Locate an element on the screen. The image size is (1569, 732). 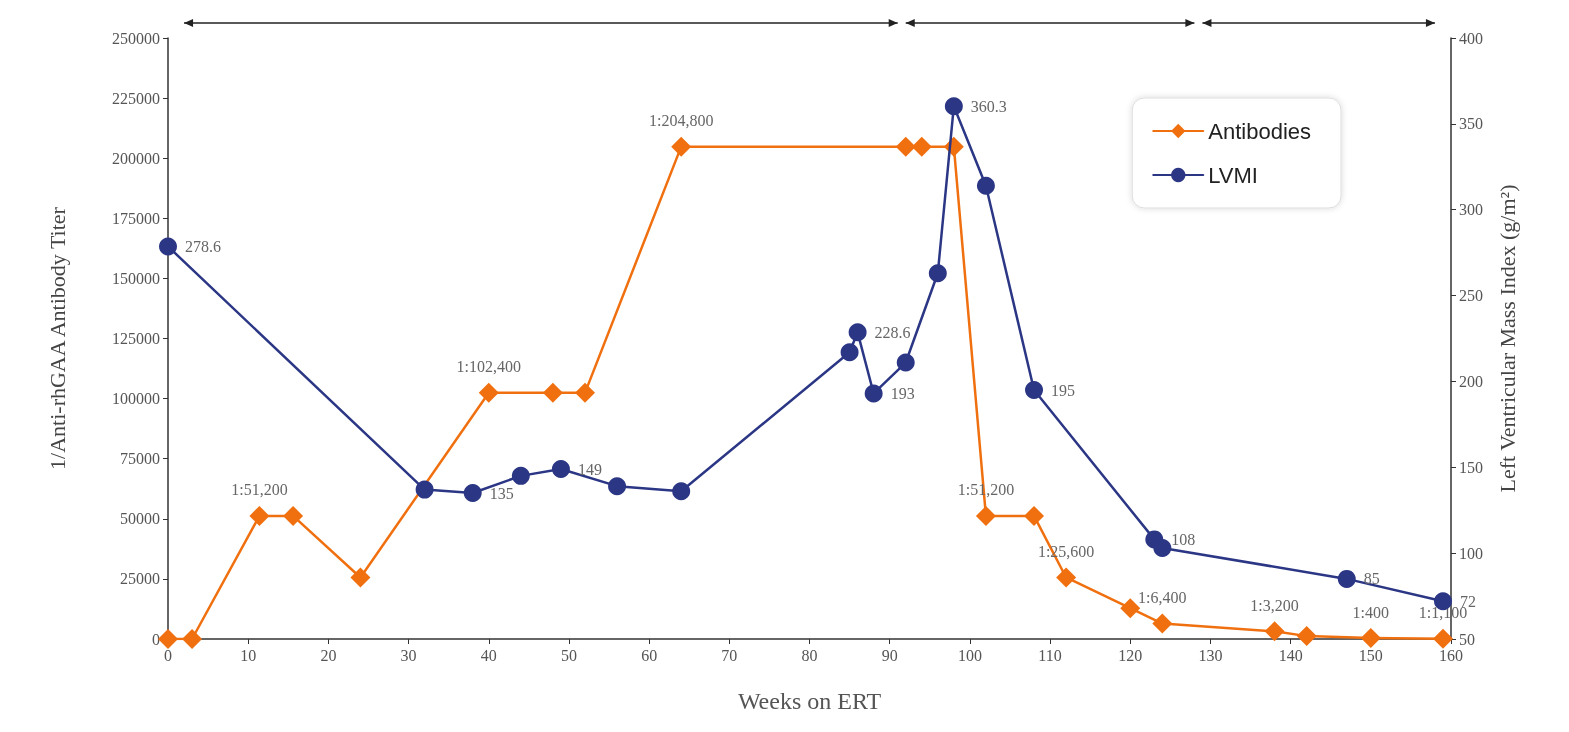
y2-tick-label: 200 is located at coordinates (1471, 381).